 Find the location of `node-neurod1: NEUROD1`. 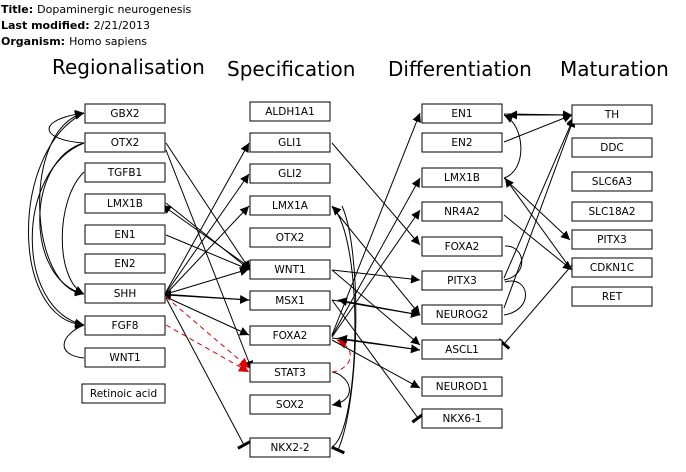

node-neurod1: NEUROD1 is located at coordinates (462, 386).